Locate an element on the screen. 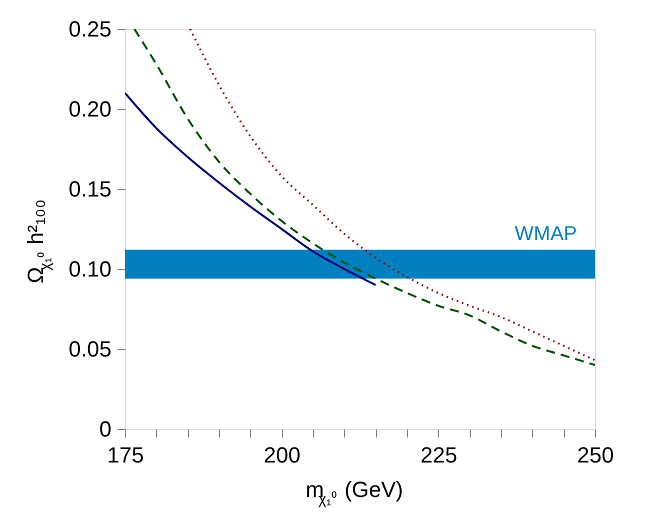 The image size is (658, 531). band-label: WMAP is located at coordinates (545, 233).